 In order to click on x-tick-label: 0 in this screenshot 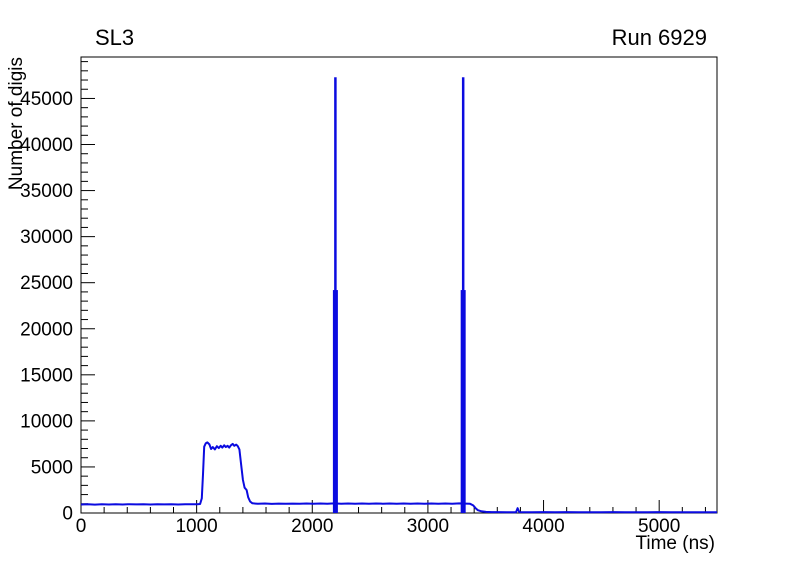, I will do `click(81, 526)`.